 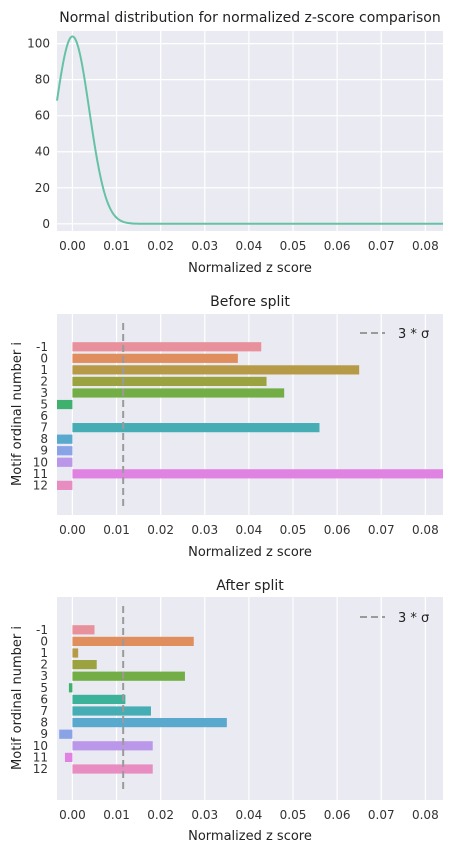 I want to click on y-tick-label: 60, so click(x=42, y=116).